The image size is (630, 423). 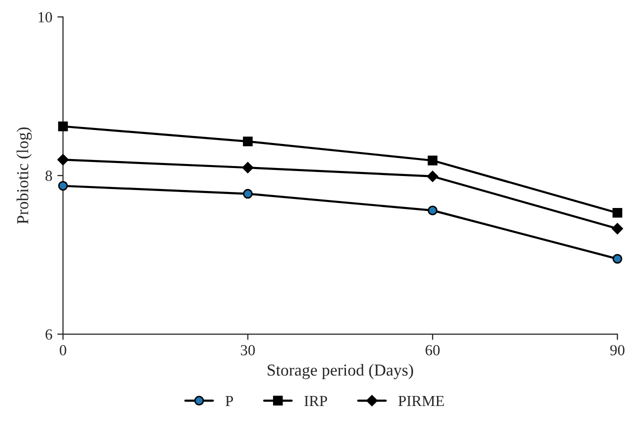 What do you see at coordinates (316, 401) in the screenshot?
I see `legend-label: IRP` at bounding box center [316, 401].